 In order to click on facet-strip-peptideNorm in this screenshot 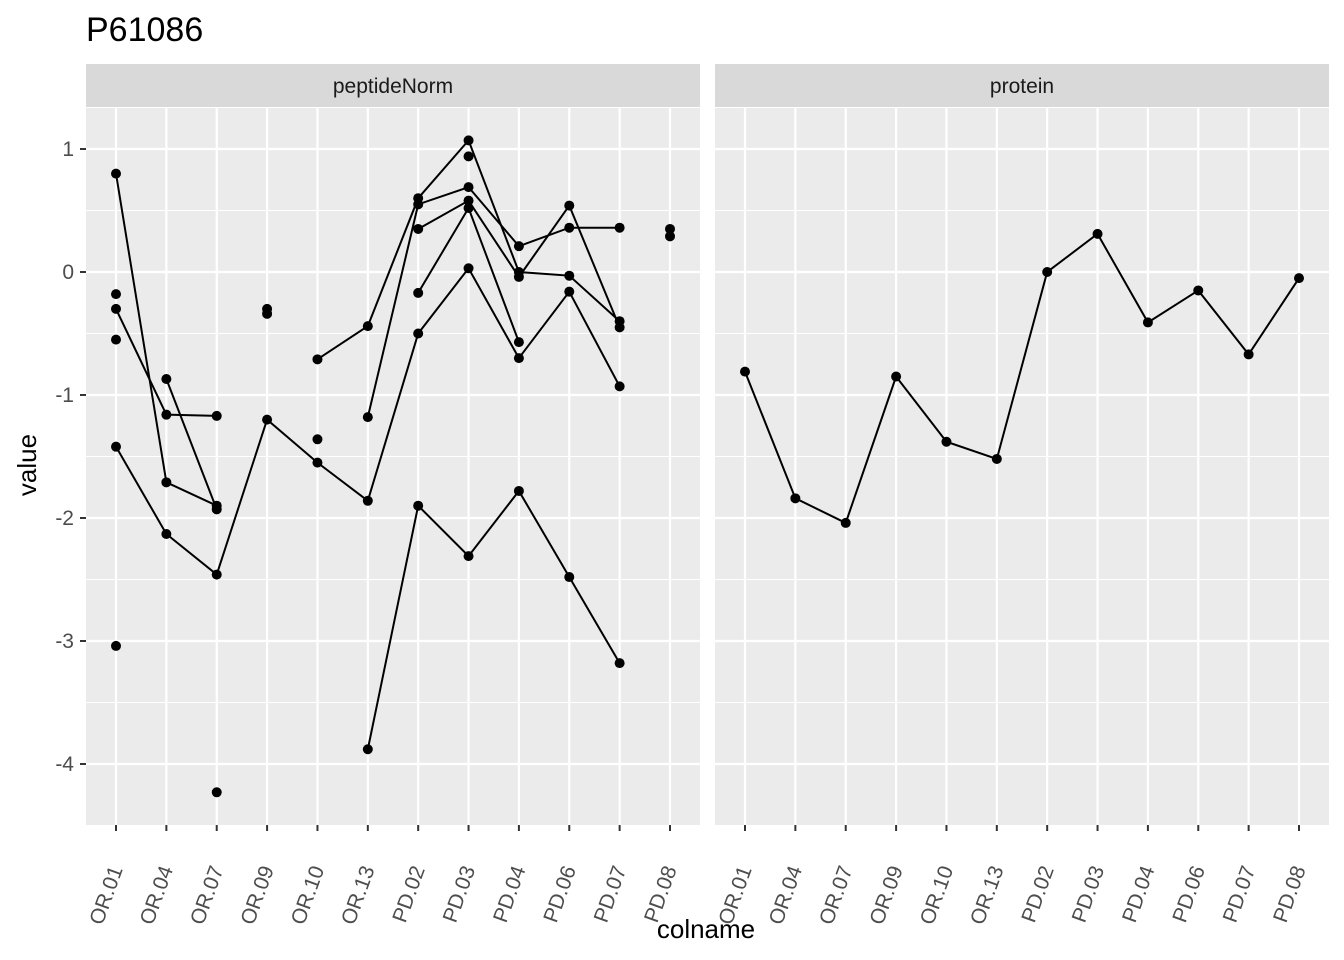, I will do `click(393, 85)`.